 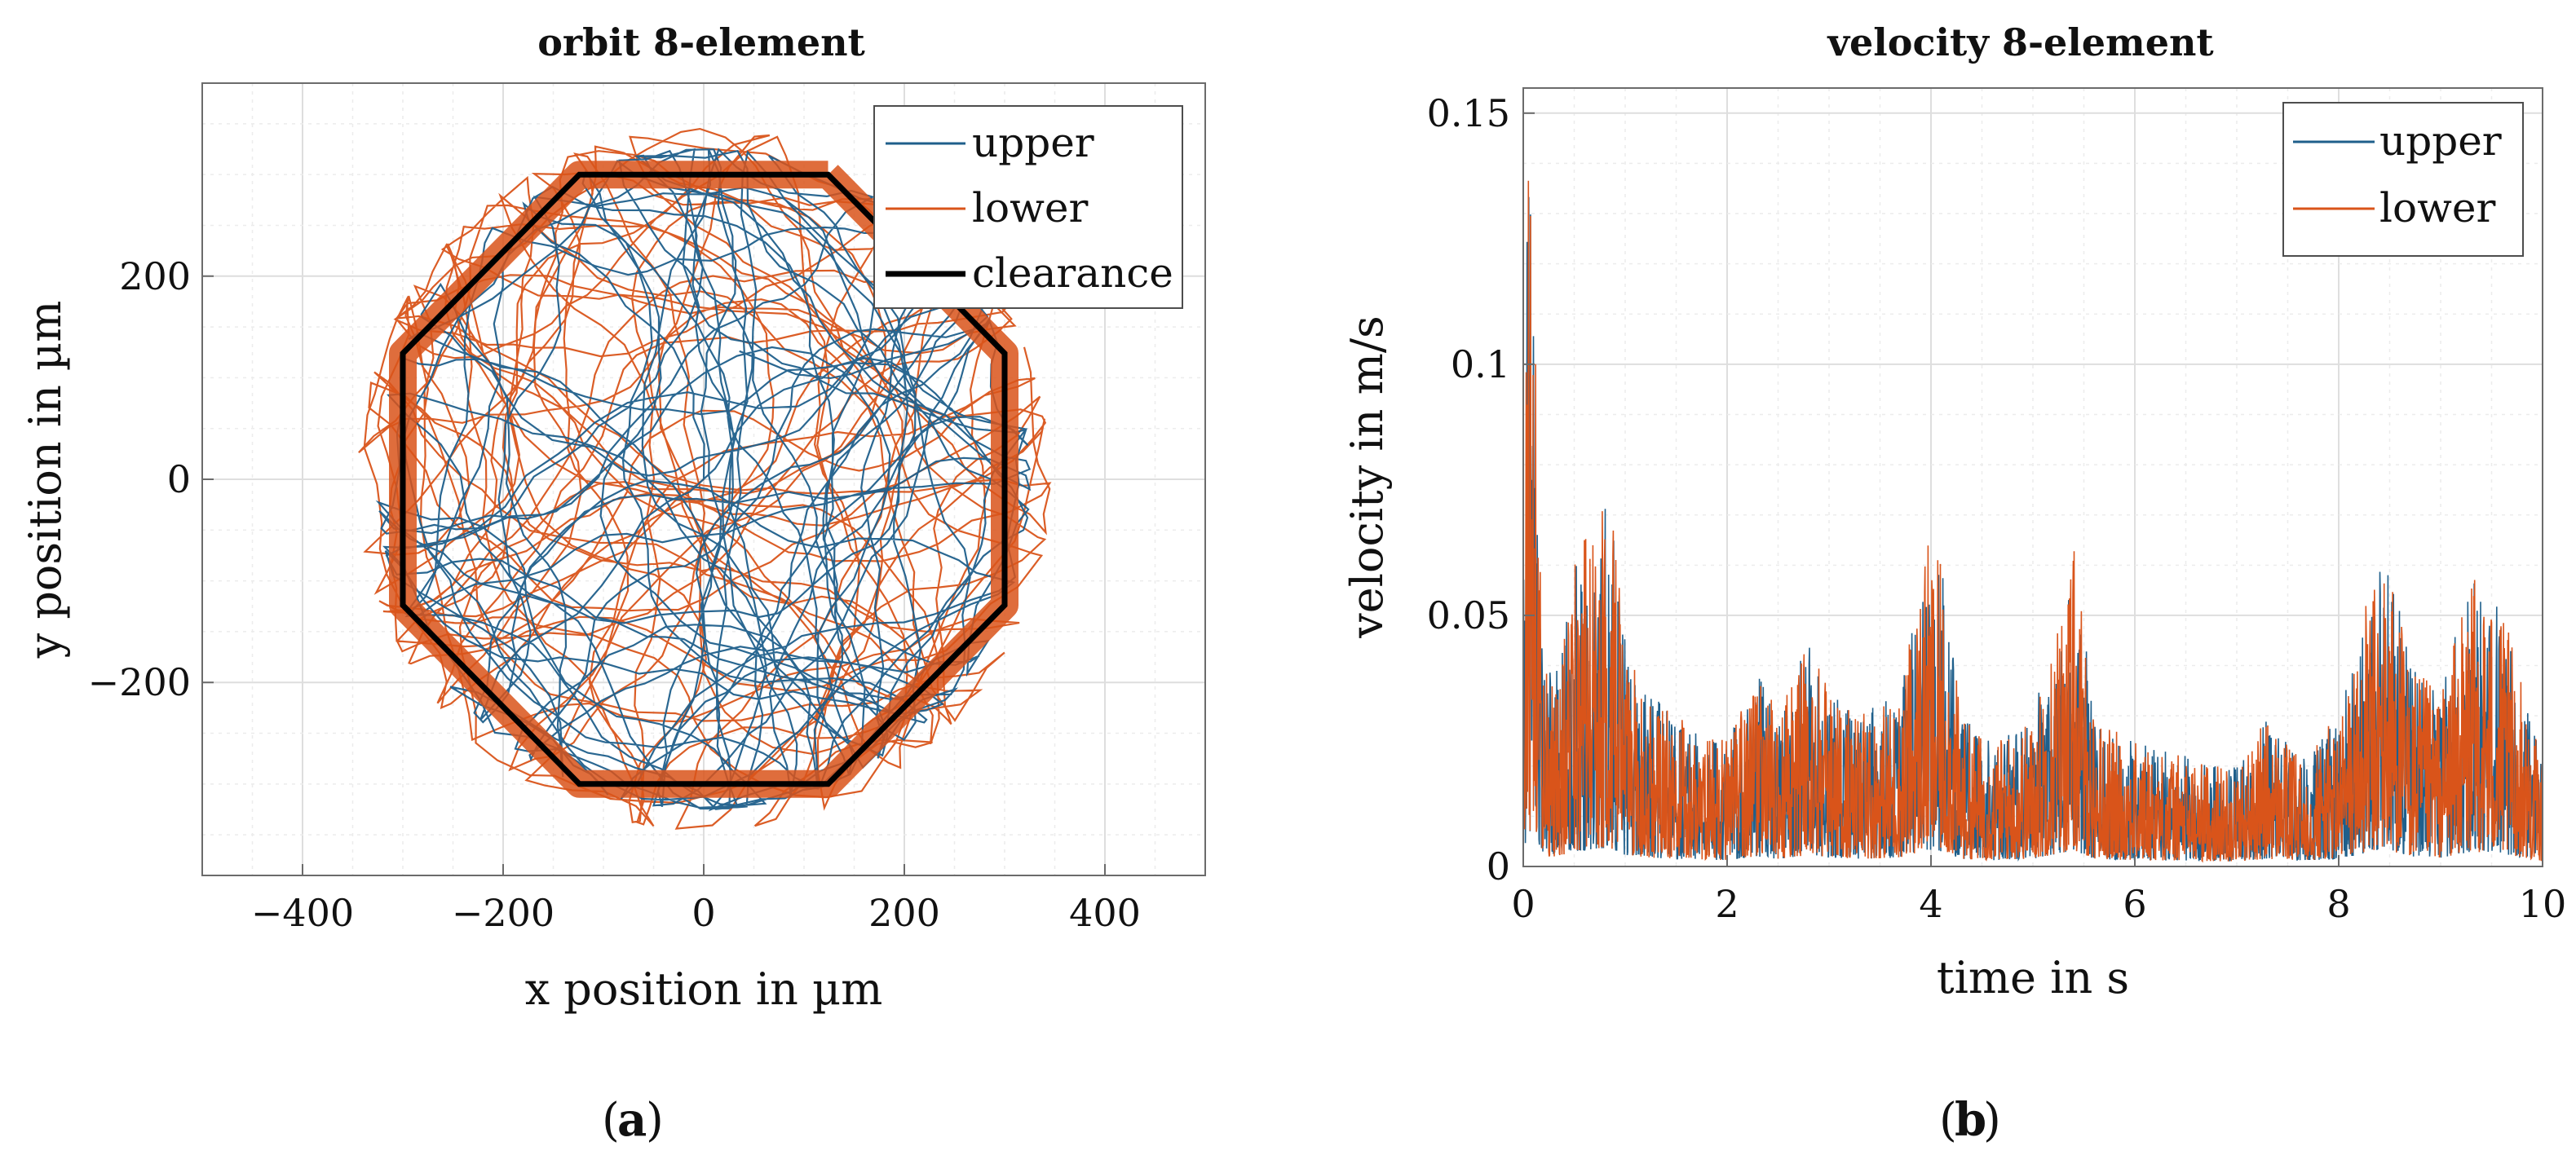 What do you see at coordinates (1367, 476) in the screenshot?
I see `velocity-y-axis-label: velocity in m/s` at bounding box center [1367, 476].